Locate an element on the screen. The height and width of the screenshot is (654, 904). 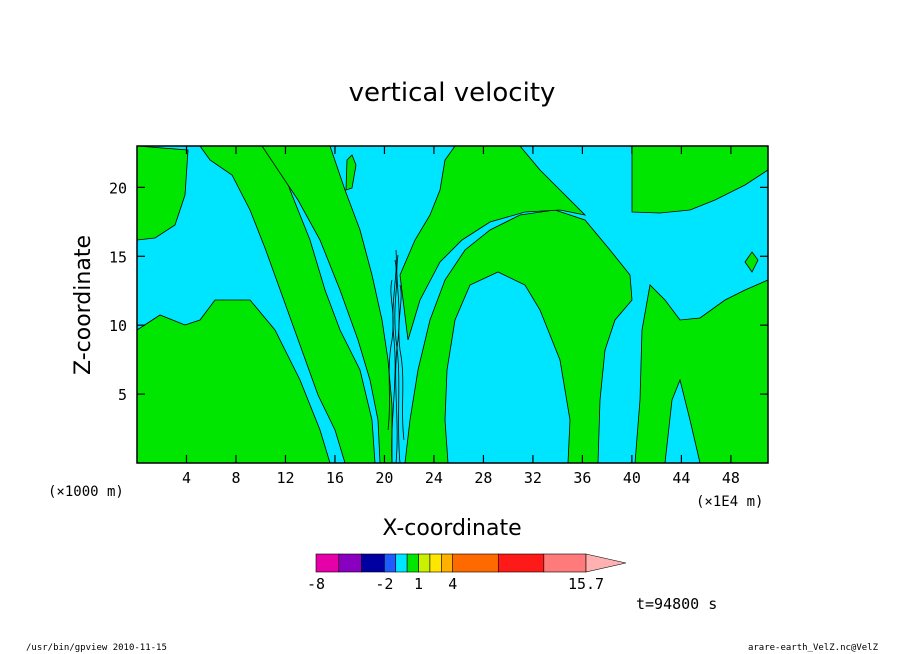
y-tick-label: 10 is located at coordinates (118, 326).